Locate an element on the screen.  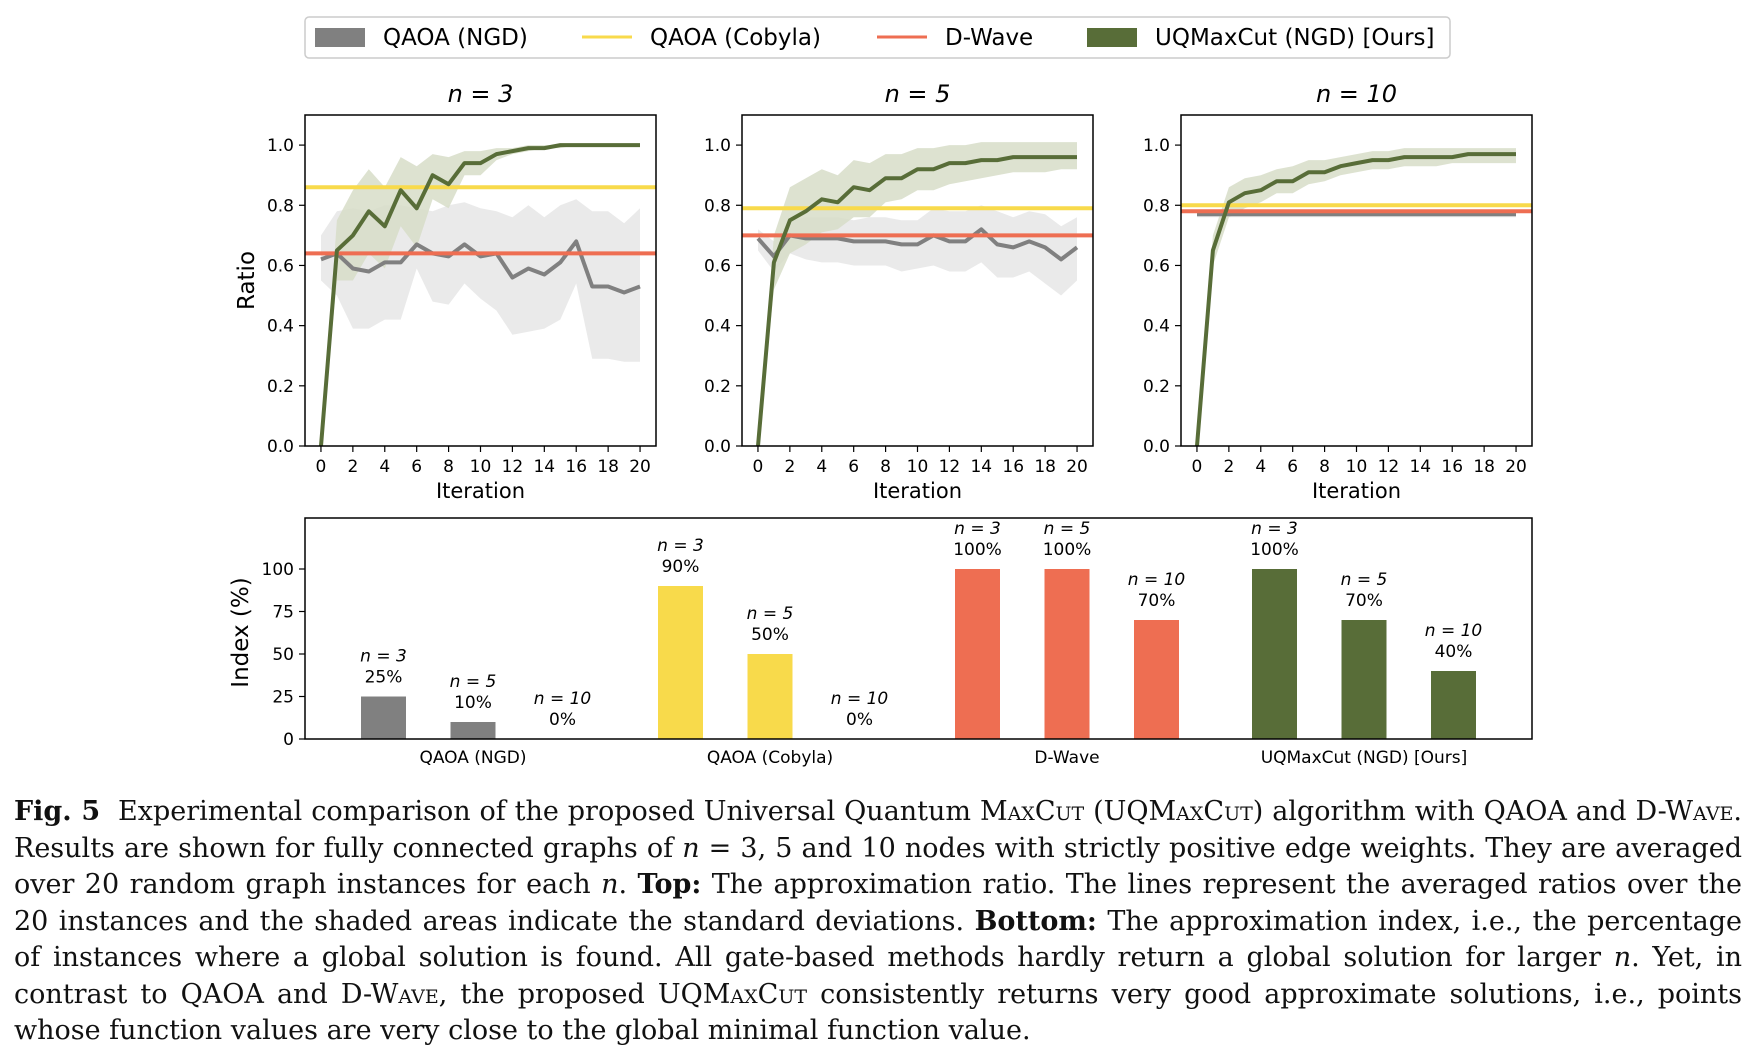
legend-label: QAOA (Cobyla) is located at coordinates (735, 38).